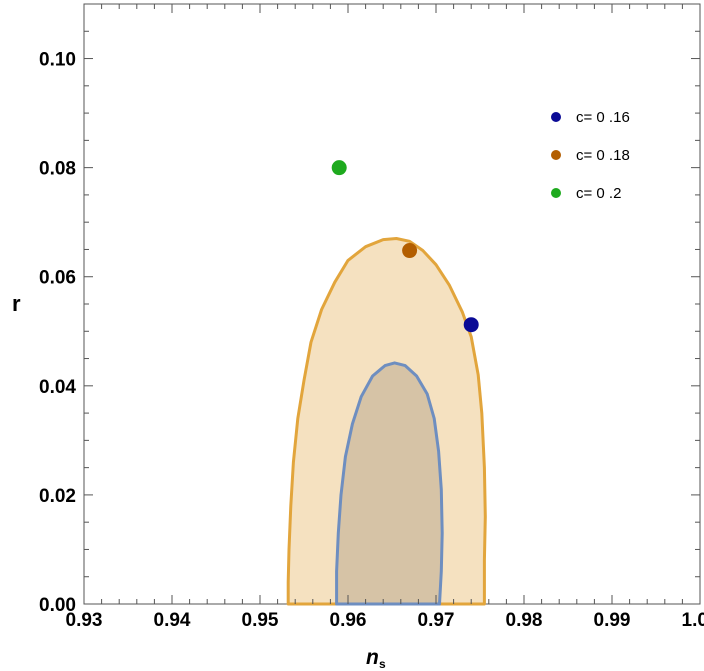 The height and width of the screenshot is (671, 704). Describe the element at coordinates (57, 60) in the screenshot. I see `y-tick-label: 0.10` at that location.